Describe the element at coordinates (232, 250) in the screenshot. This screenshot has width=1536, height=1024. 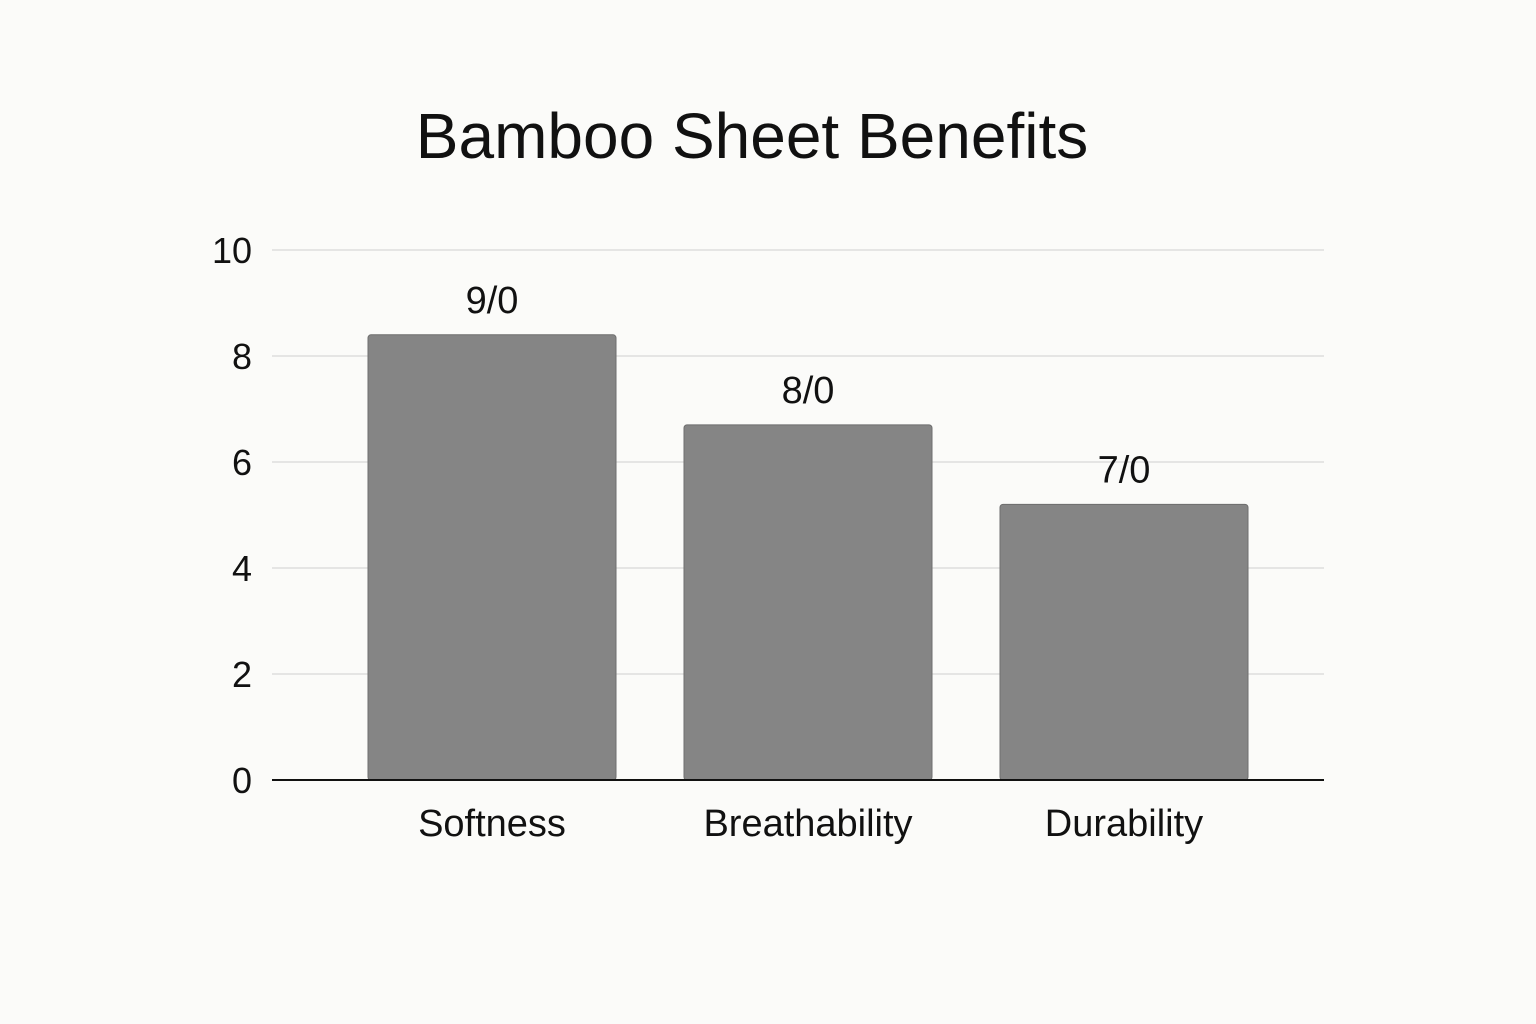
I see `y-tick-label: 10` at that location.